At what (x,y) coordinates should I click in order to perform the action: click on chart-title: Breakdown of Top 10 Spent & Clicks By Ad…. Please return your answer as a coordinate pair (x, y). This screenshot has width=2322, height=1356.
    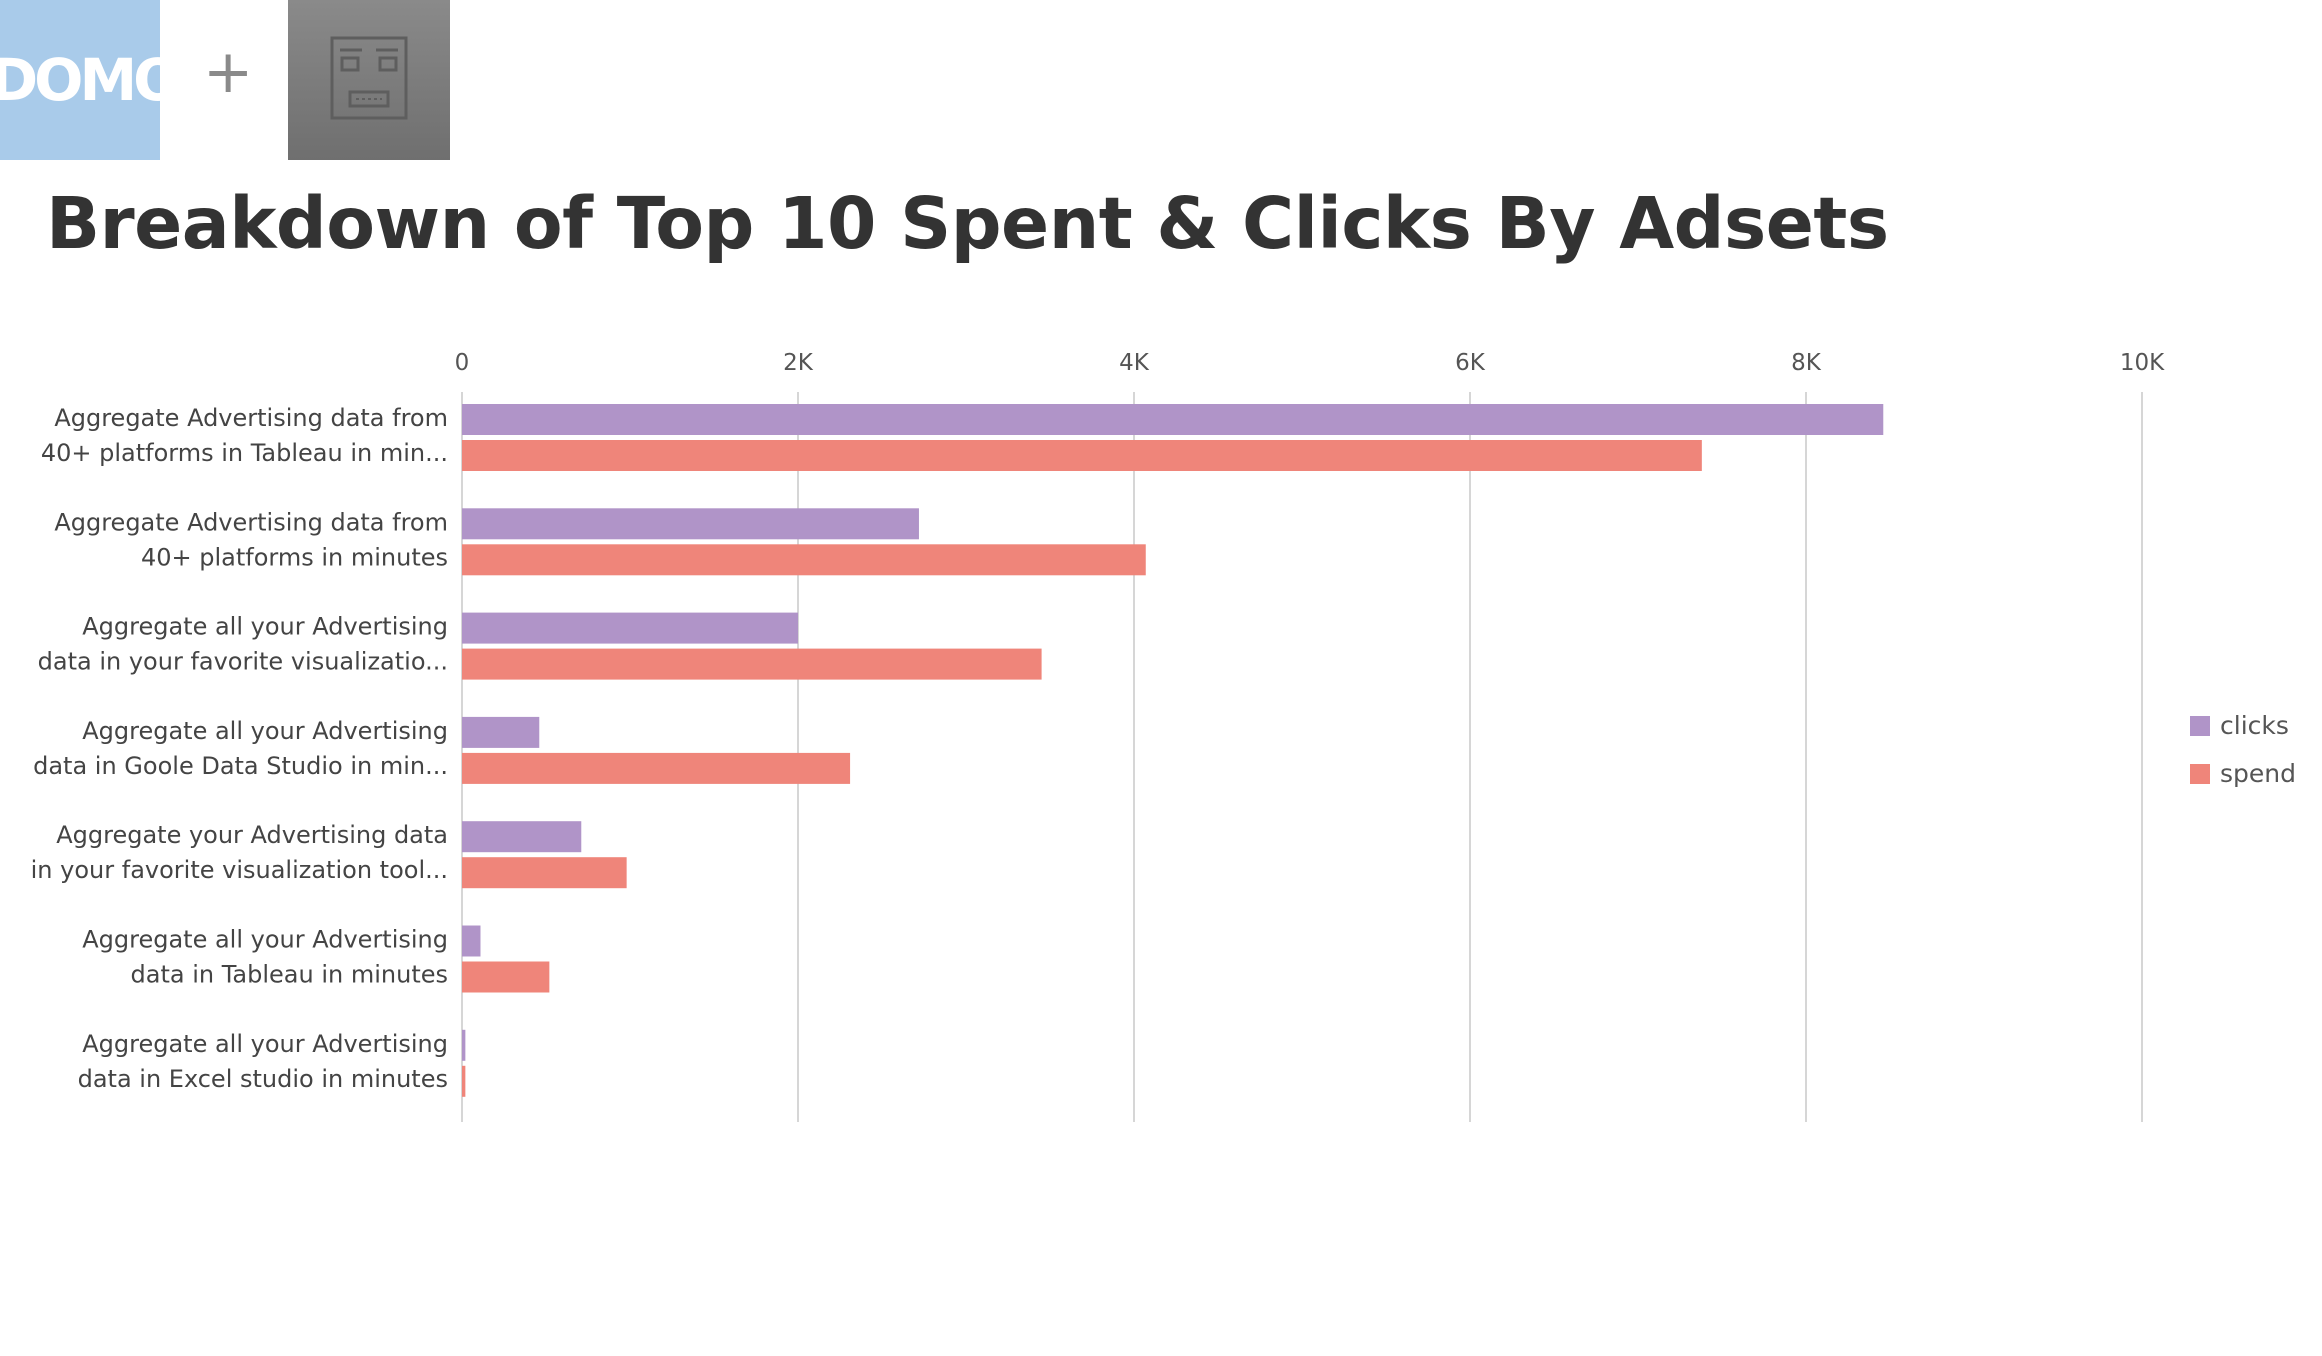
    Looking at the image, I should click on (967, 223).